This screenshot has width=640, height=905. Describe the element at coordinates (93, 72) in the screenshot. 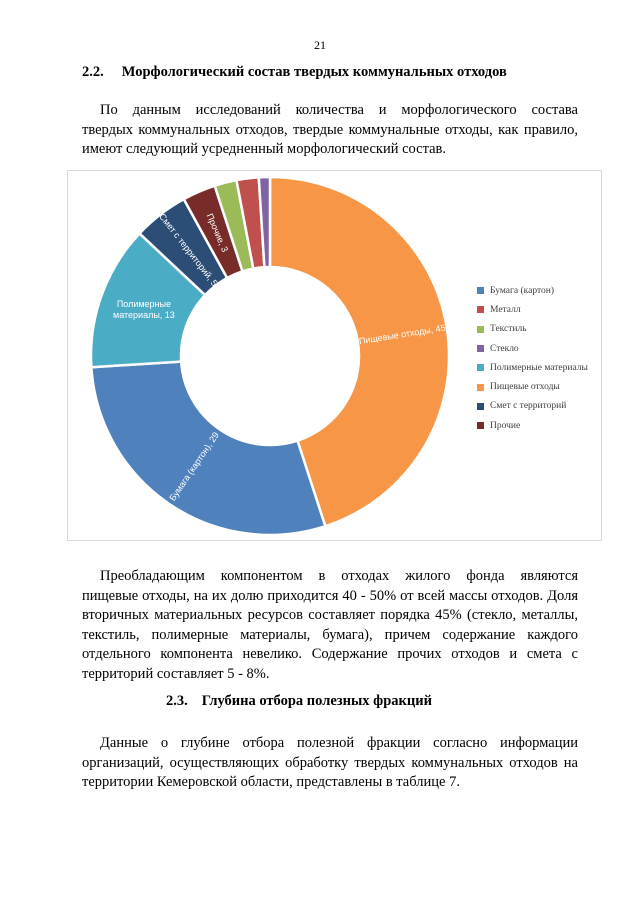

I see `section-number: 2.2.` at that location.